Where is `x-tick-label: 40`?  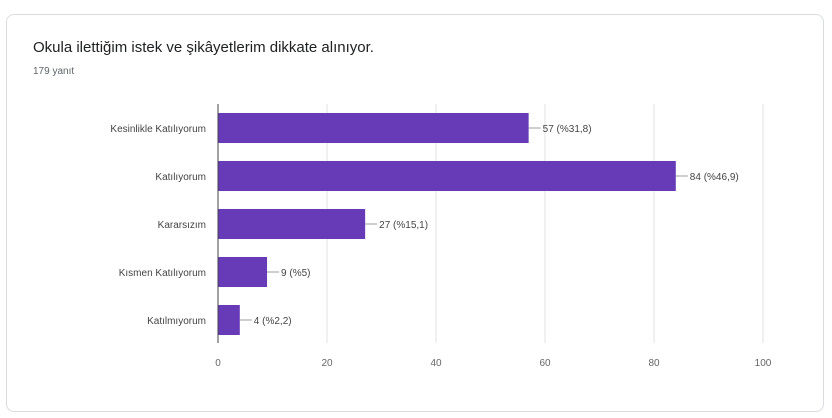 x-tick-label: 40 is located at coordinates (436, 363).